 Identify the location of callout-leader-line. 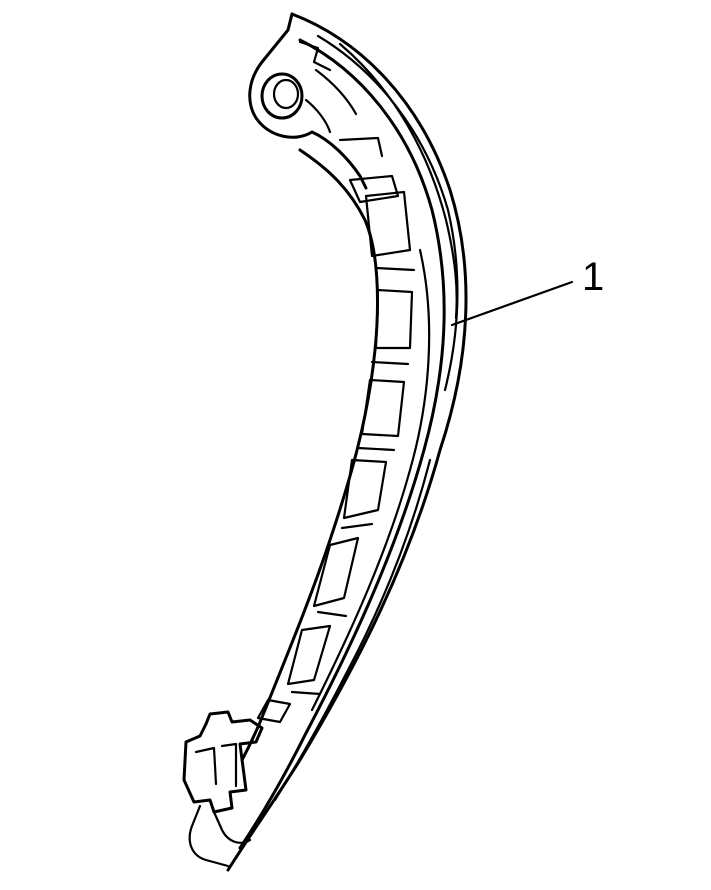
(512, 303).